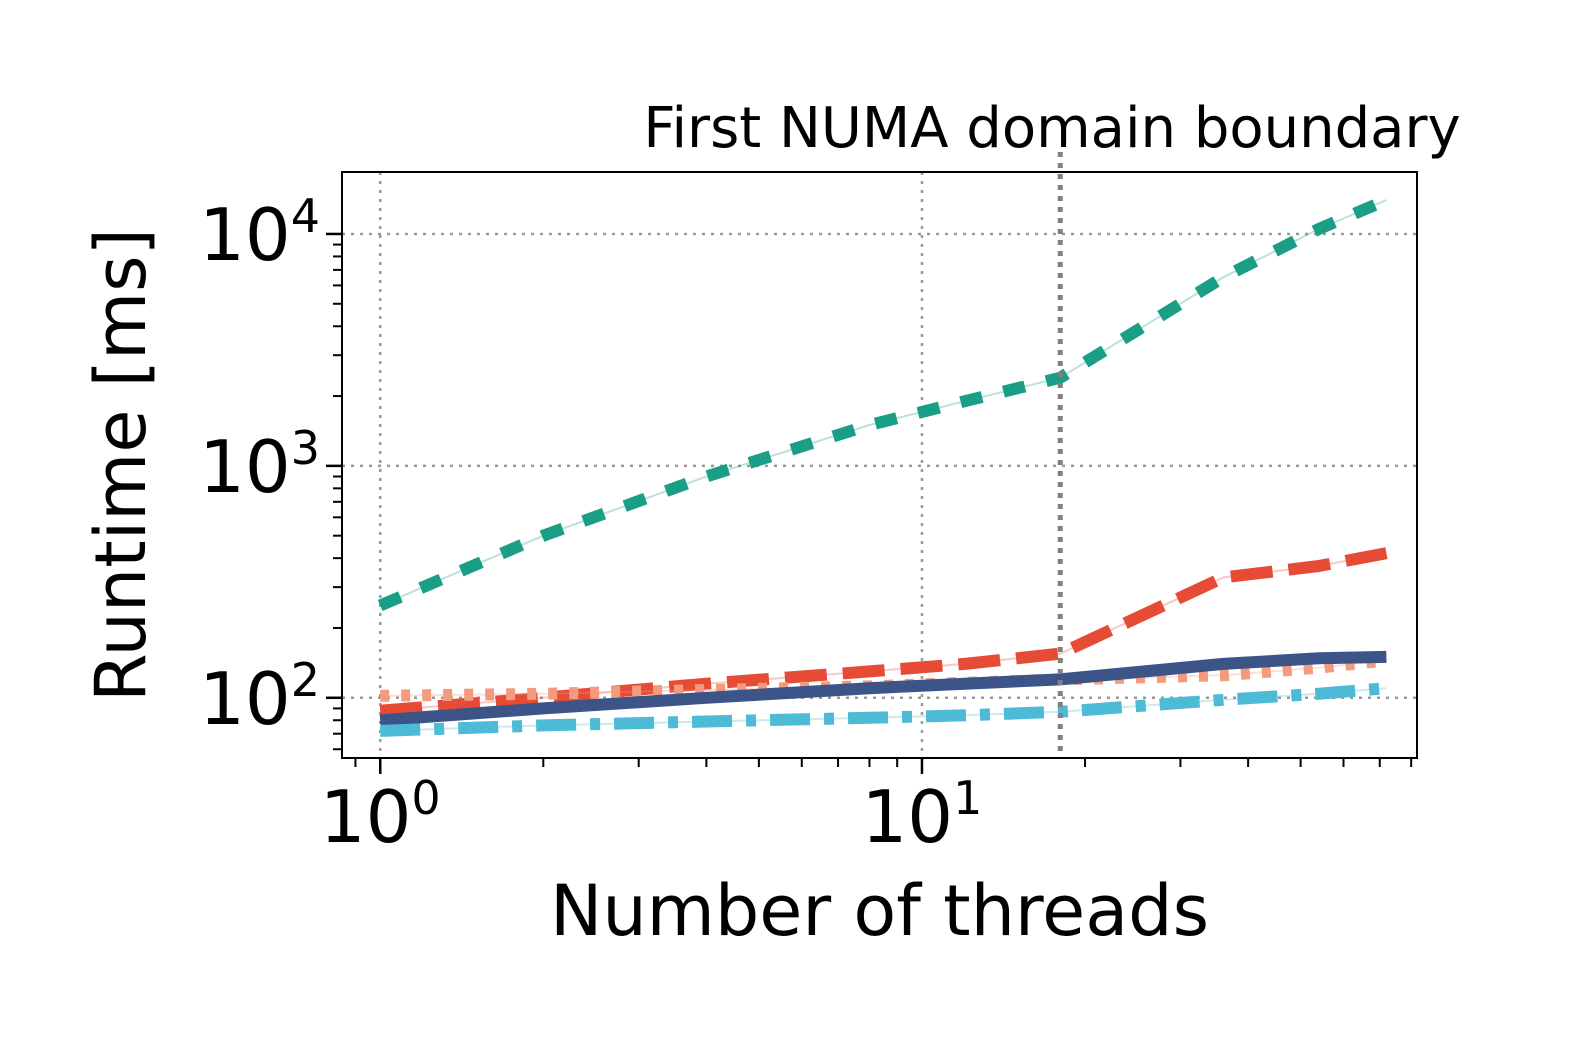  I want to click on y-tick-label-2: 104, so click(259, 233).